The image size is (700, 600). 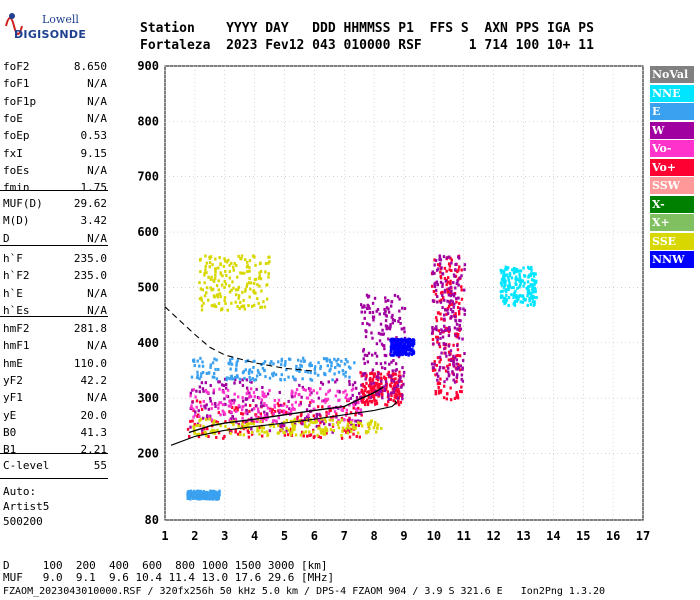 I want to click on param-value: N/A, so click(x=97, y=398).